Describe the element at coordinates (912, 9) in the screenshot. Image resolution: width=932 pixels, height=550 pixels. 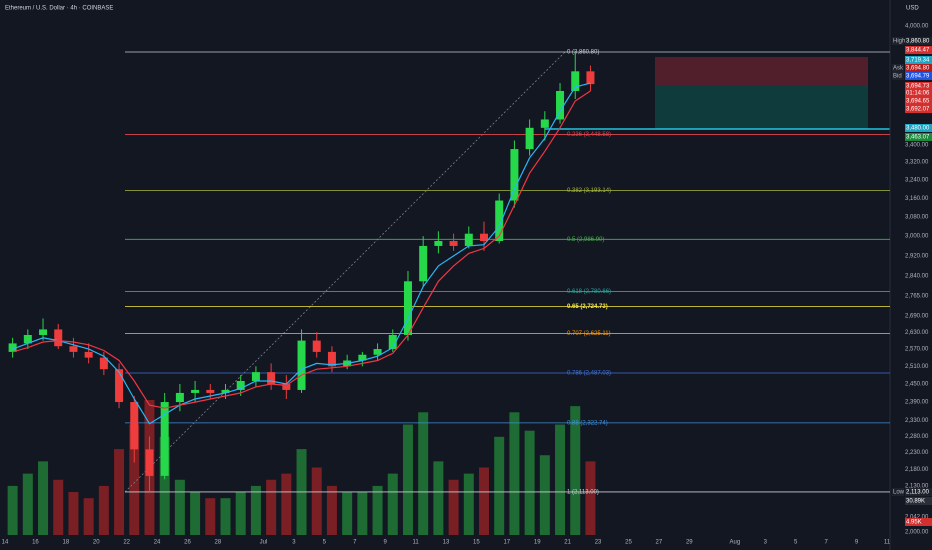
I see `currency: USD` at that location.